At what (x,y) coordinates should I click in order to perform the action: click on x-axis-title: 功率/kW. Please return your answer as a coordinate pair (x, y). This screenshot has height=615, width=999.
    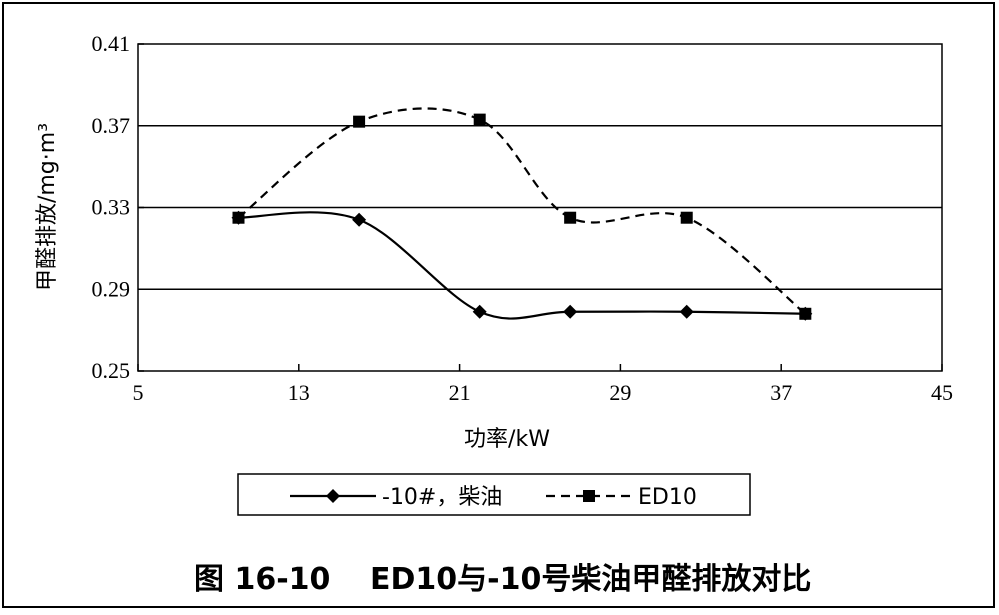
    Looking at the image, I should click on (507, 439).